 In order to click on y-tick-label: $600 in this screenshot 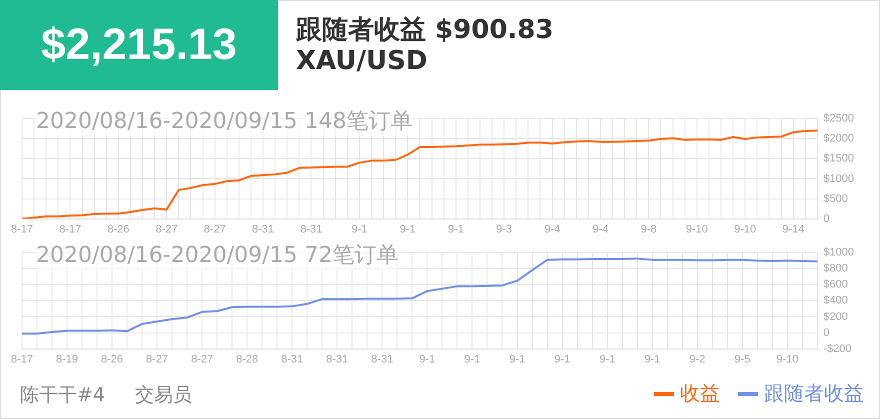, I will do `click(835, 284)`.